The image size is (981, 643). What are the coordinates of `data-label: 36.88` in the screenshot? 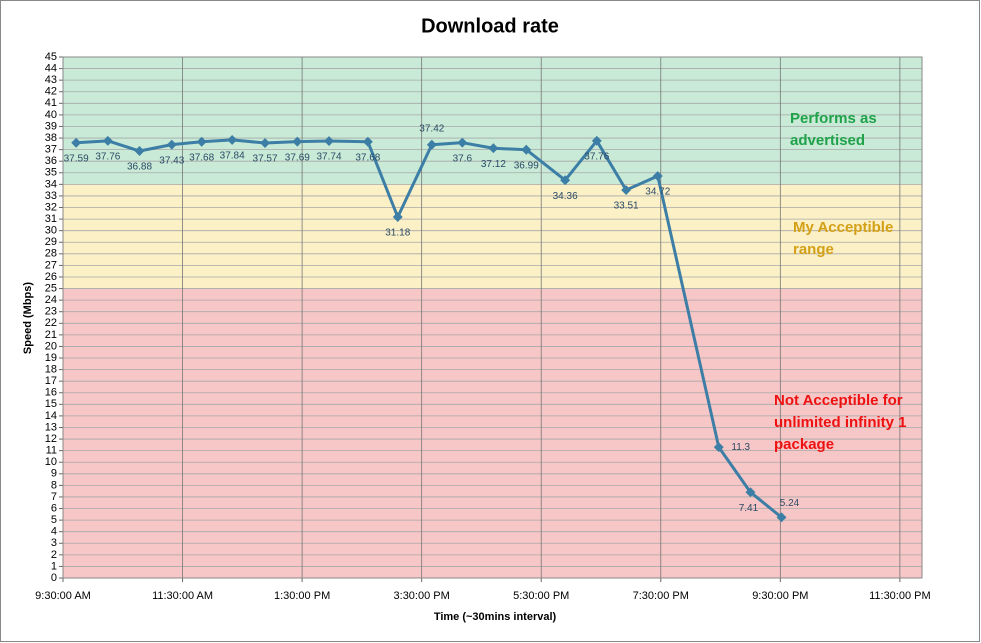 It's located at (139, 167).